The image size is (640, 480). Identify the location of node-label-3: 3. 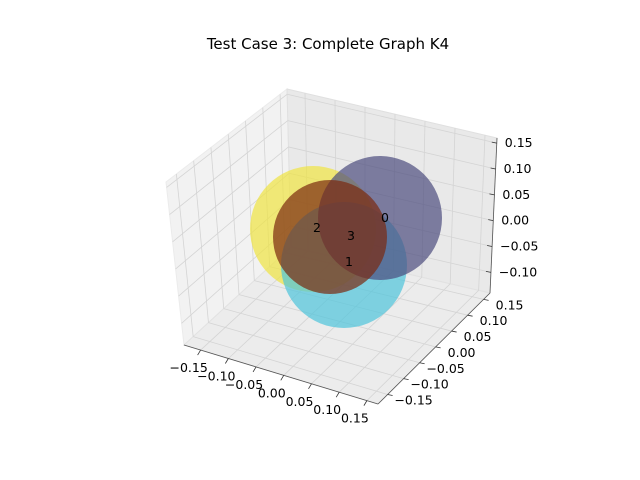
(351, 235).